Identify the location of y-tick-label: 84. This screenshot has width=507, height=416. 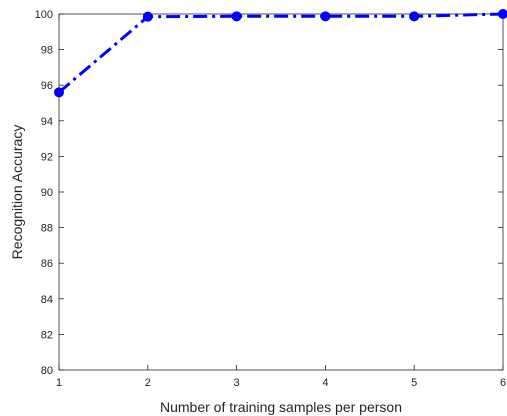
(47, 300).